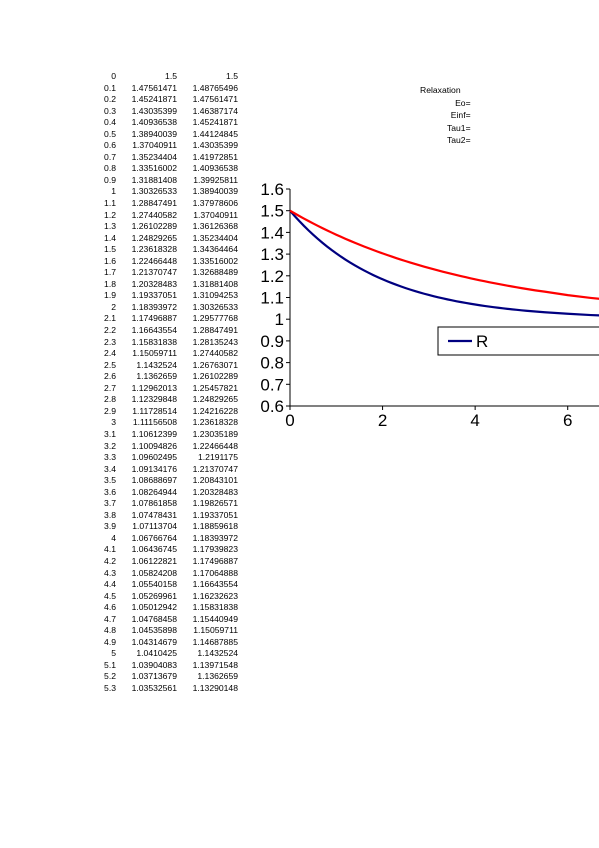 This screenshot has height=848, width=599. Describe the element at coordinates (215, 87) in the screenshot. I see `table-cell: 1.48765496` at that location.